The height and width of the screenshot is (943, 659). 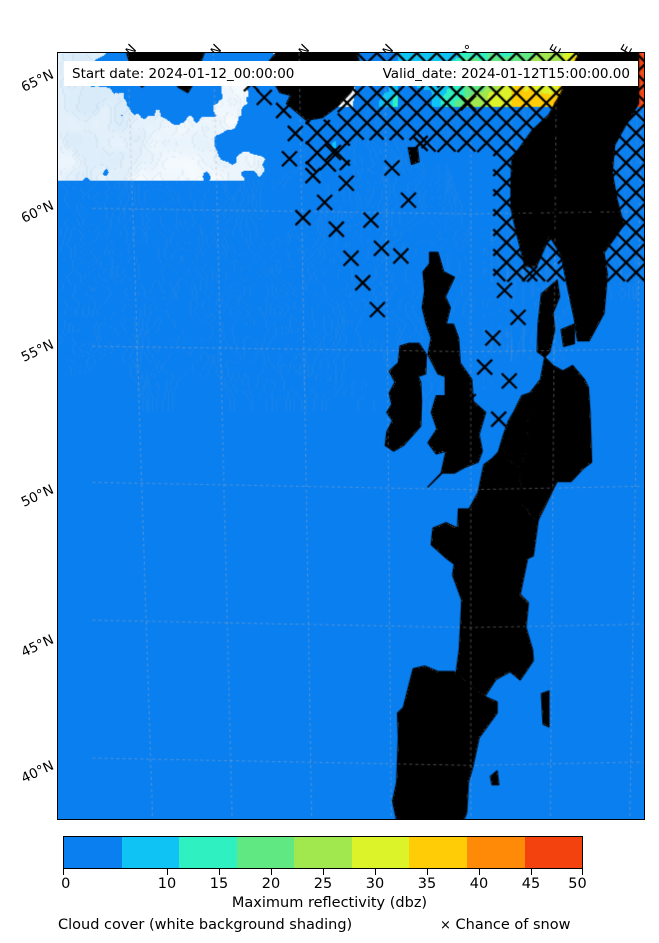 What do you see at coordinates (531, 884) in the screenshot?
I see `colorbar-label-8: 45` at bounding box center [531, 884].